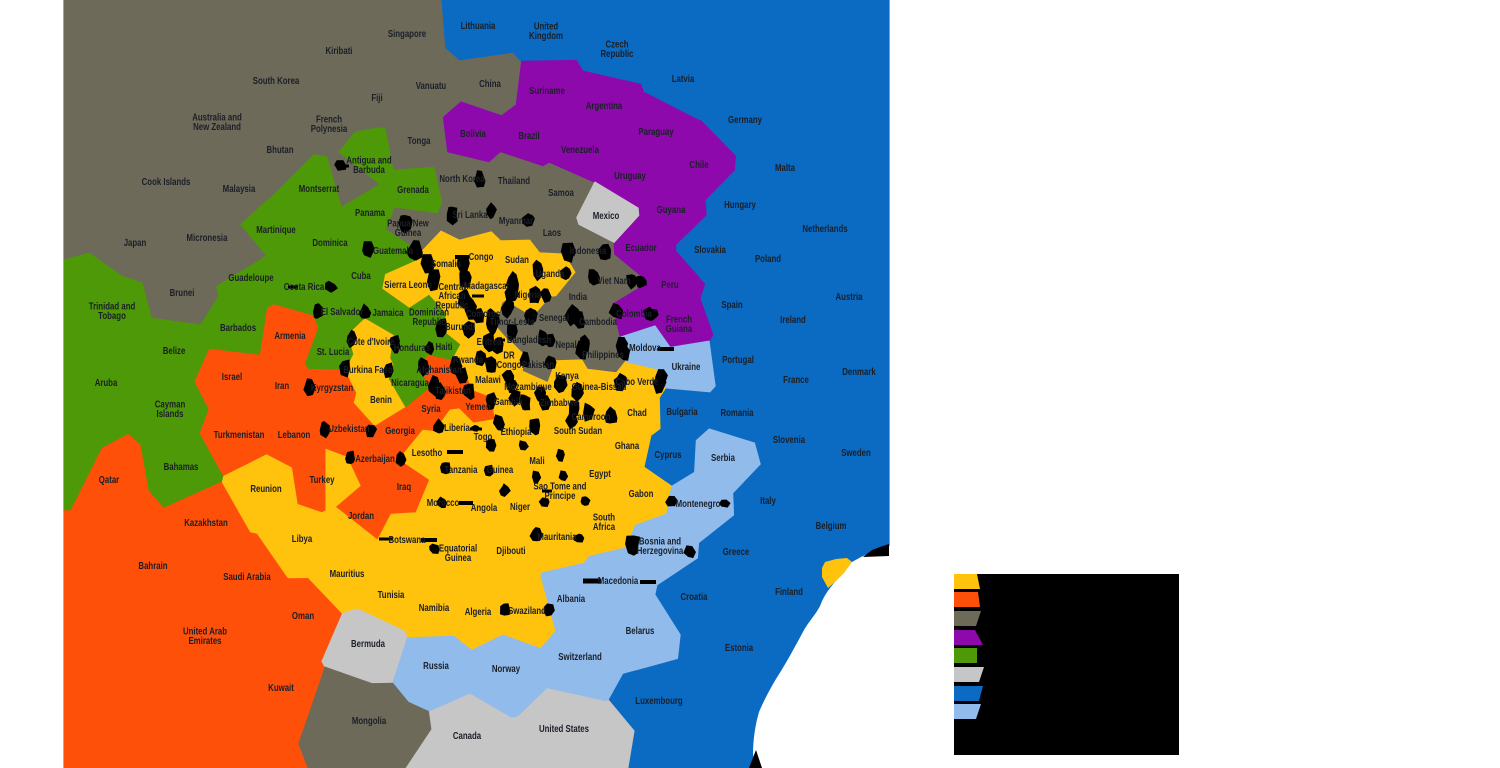 This screenshot has width=1500, height=768. I want to click on svg-text: Japan, so click(135, 242).